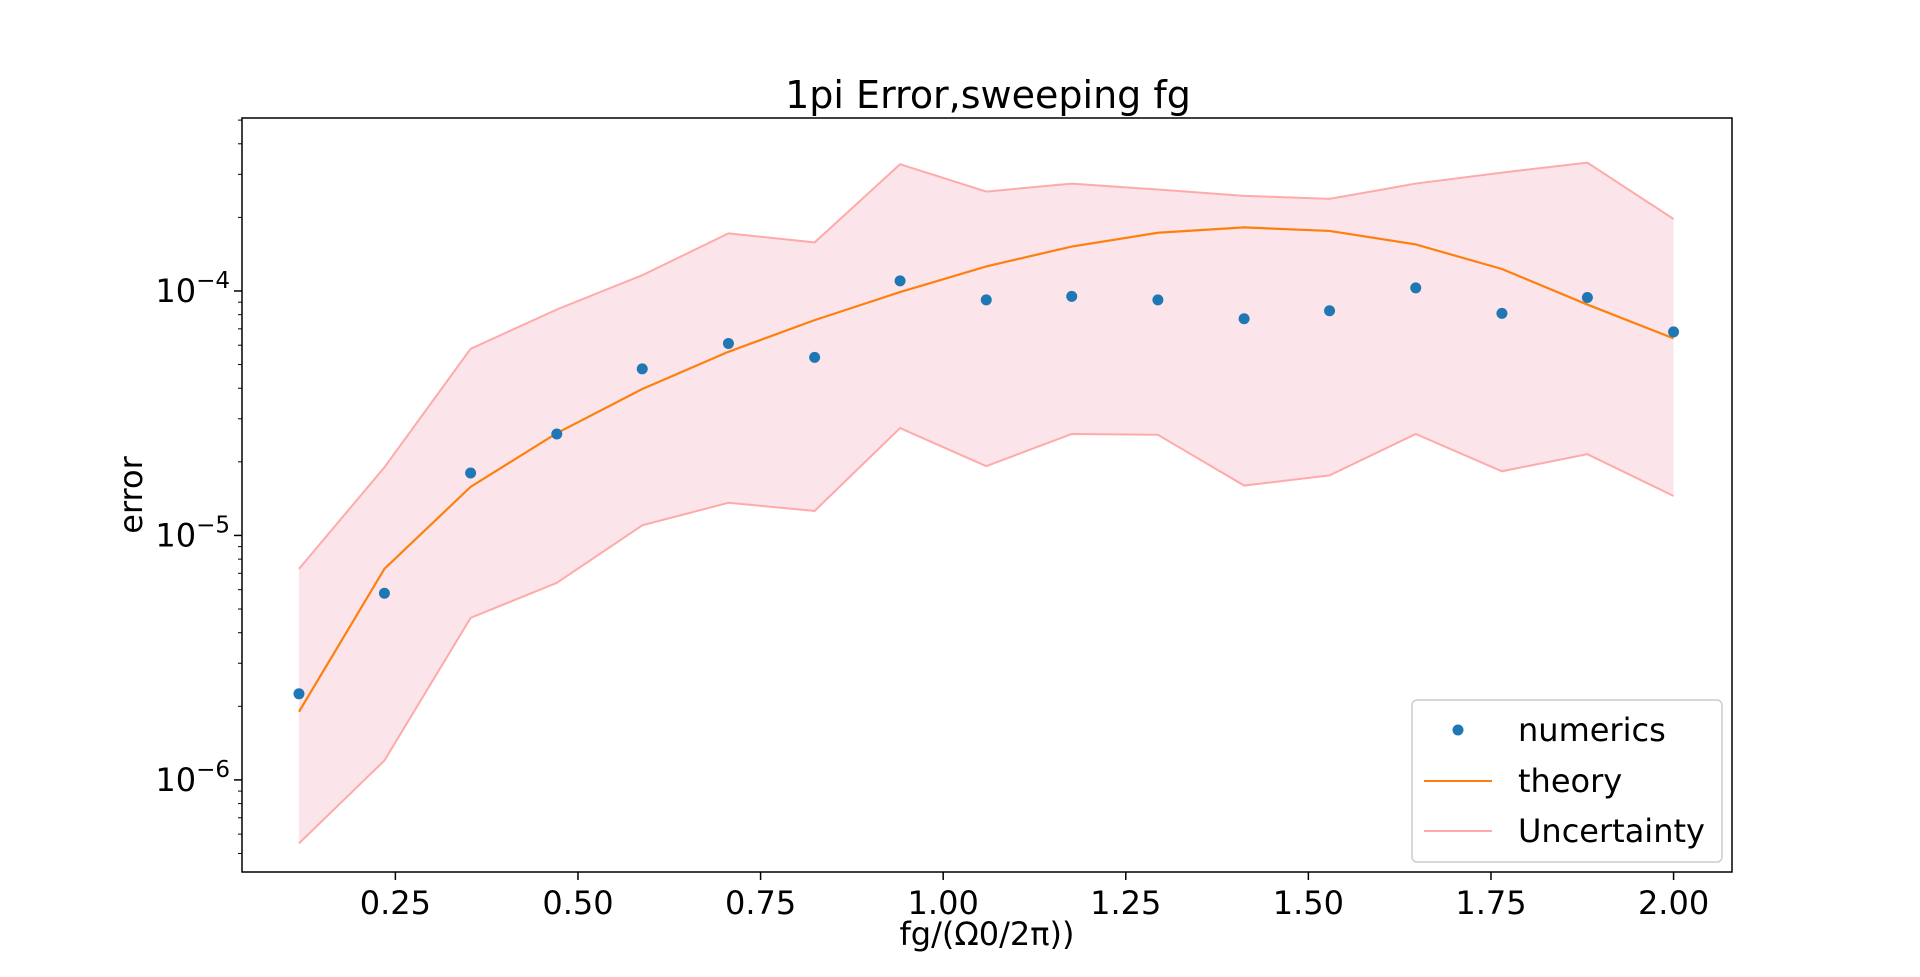 Image resolution: width=1920 pixels, height=977 pixels. What do you see at coordinates (1570, 781) in the screenshot?
I see `legend-label: theory` at bounding box center [1570, 781].